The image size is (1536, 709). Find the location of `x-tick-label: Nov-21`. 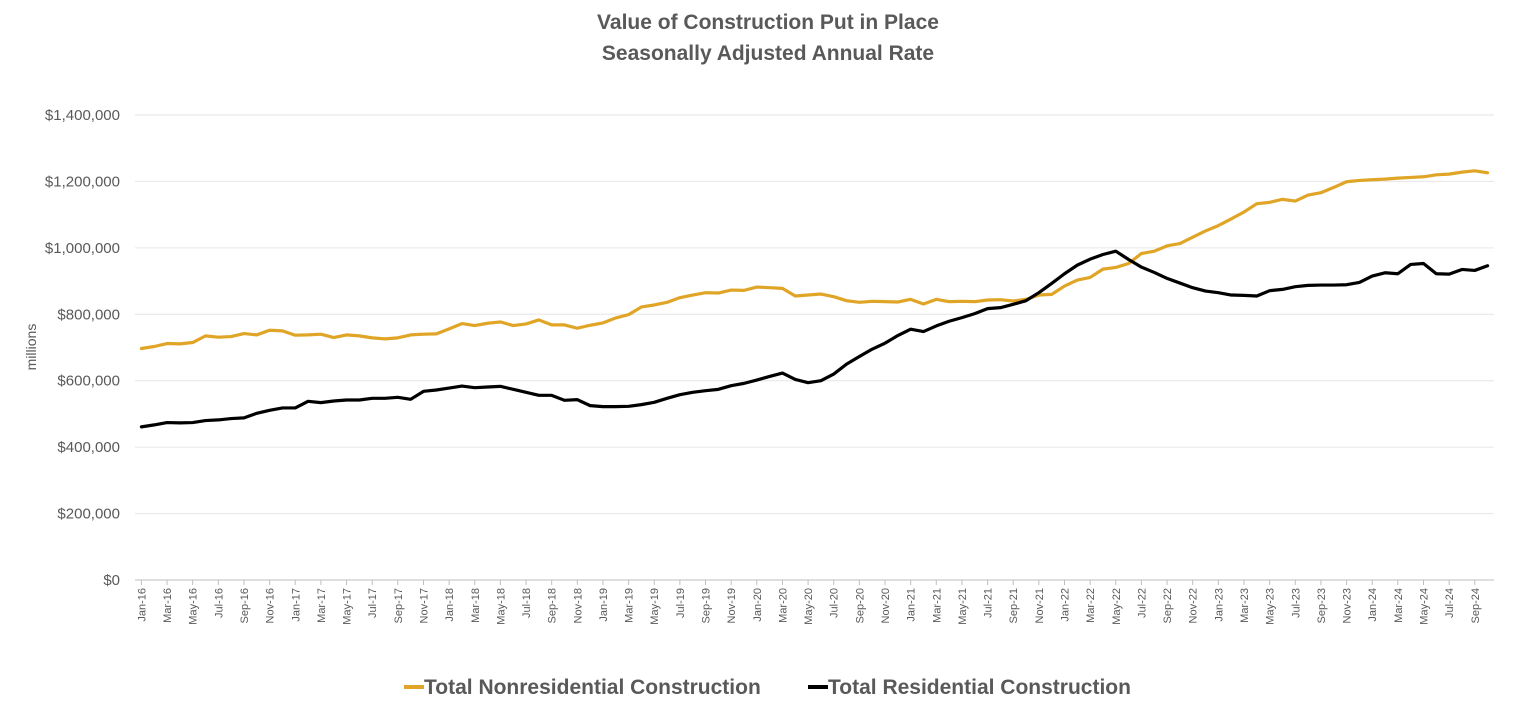

x-tick-label: Nov-21 is located at coordinates (1040, 605).